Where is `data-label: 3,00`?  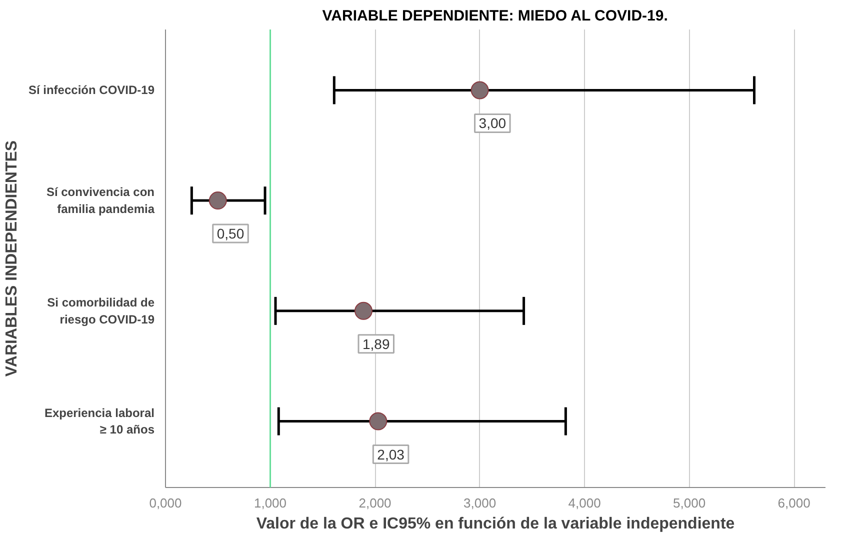 data-label: 3,00 is located at coordinates (492, 123).